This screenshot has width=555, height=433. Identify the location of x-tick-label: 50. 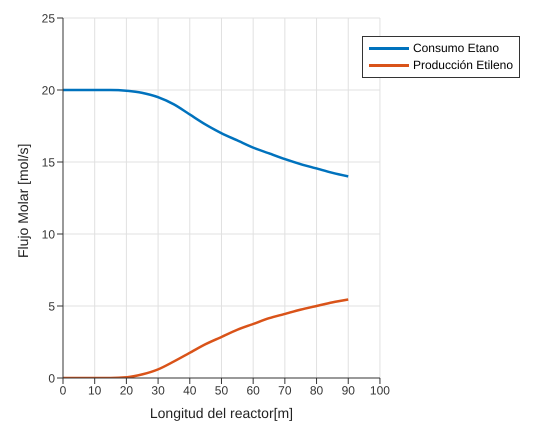
(221, 391).